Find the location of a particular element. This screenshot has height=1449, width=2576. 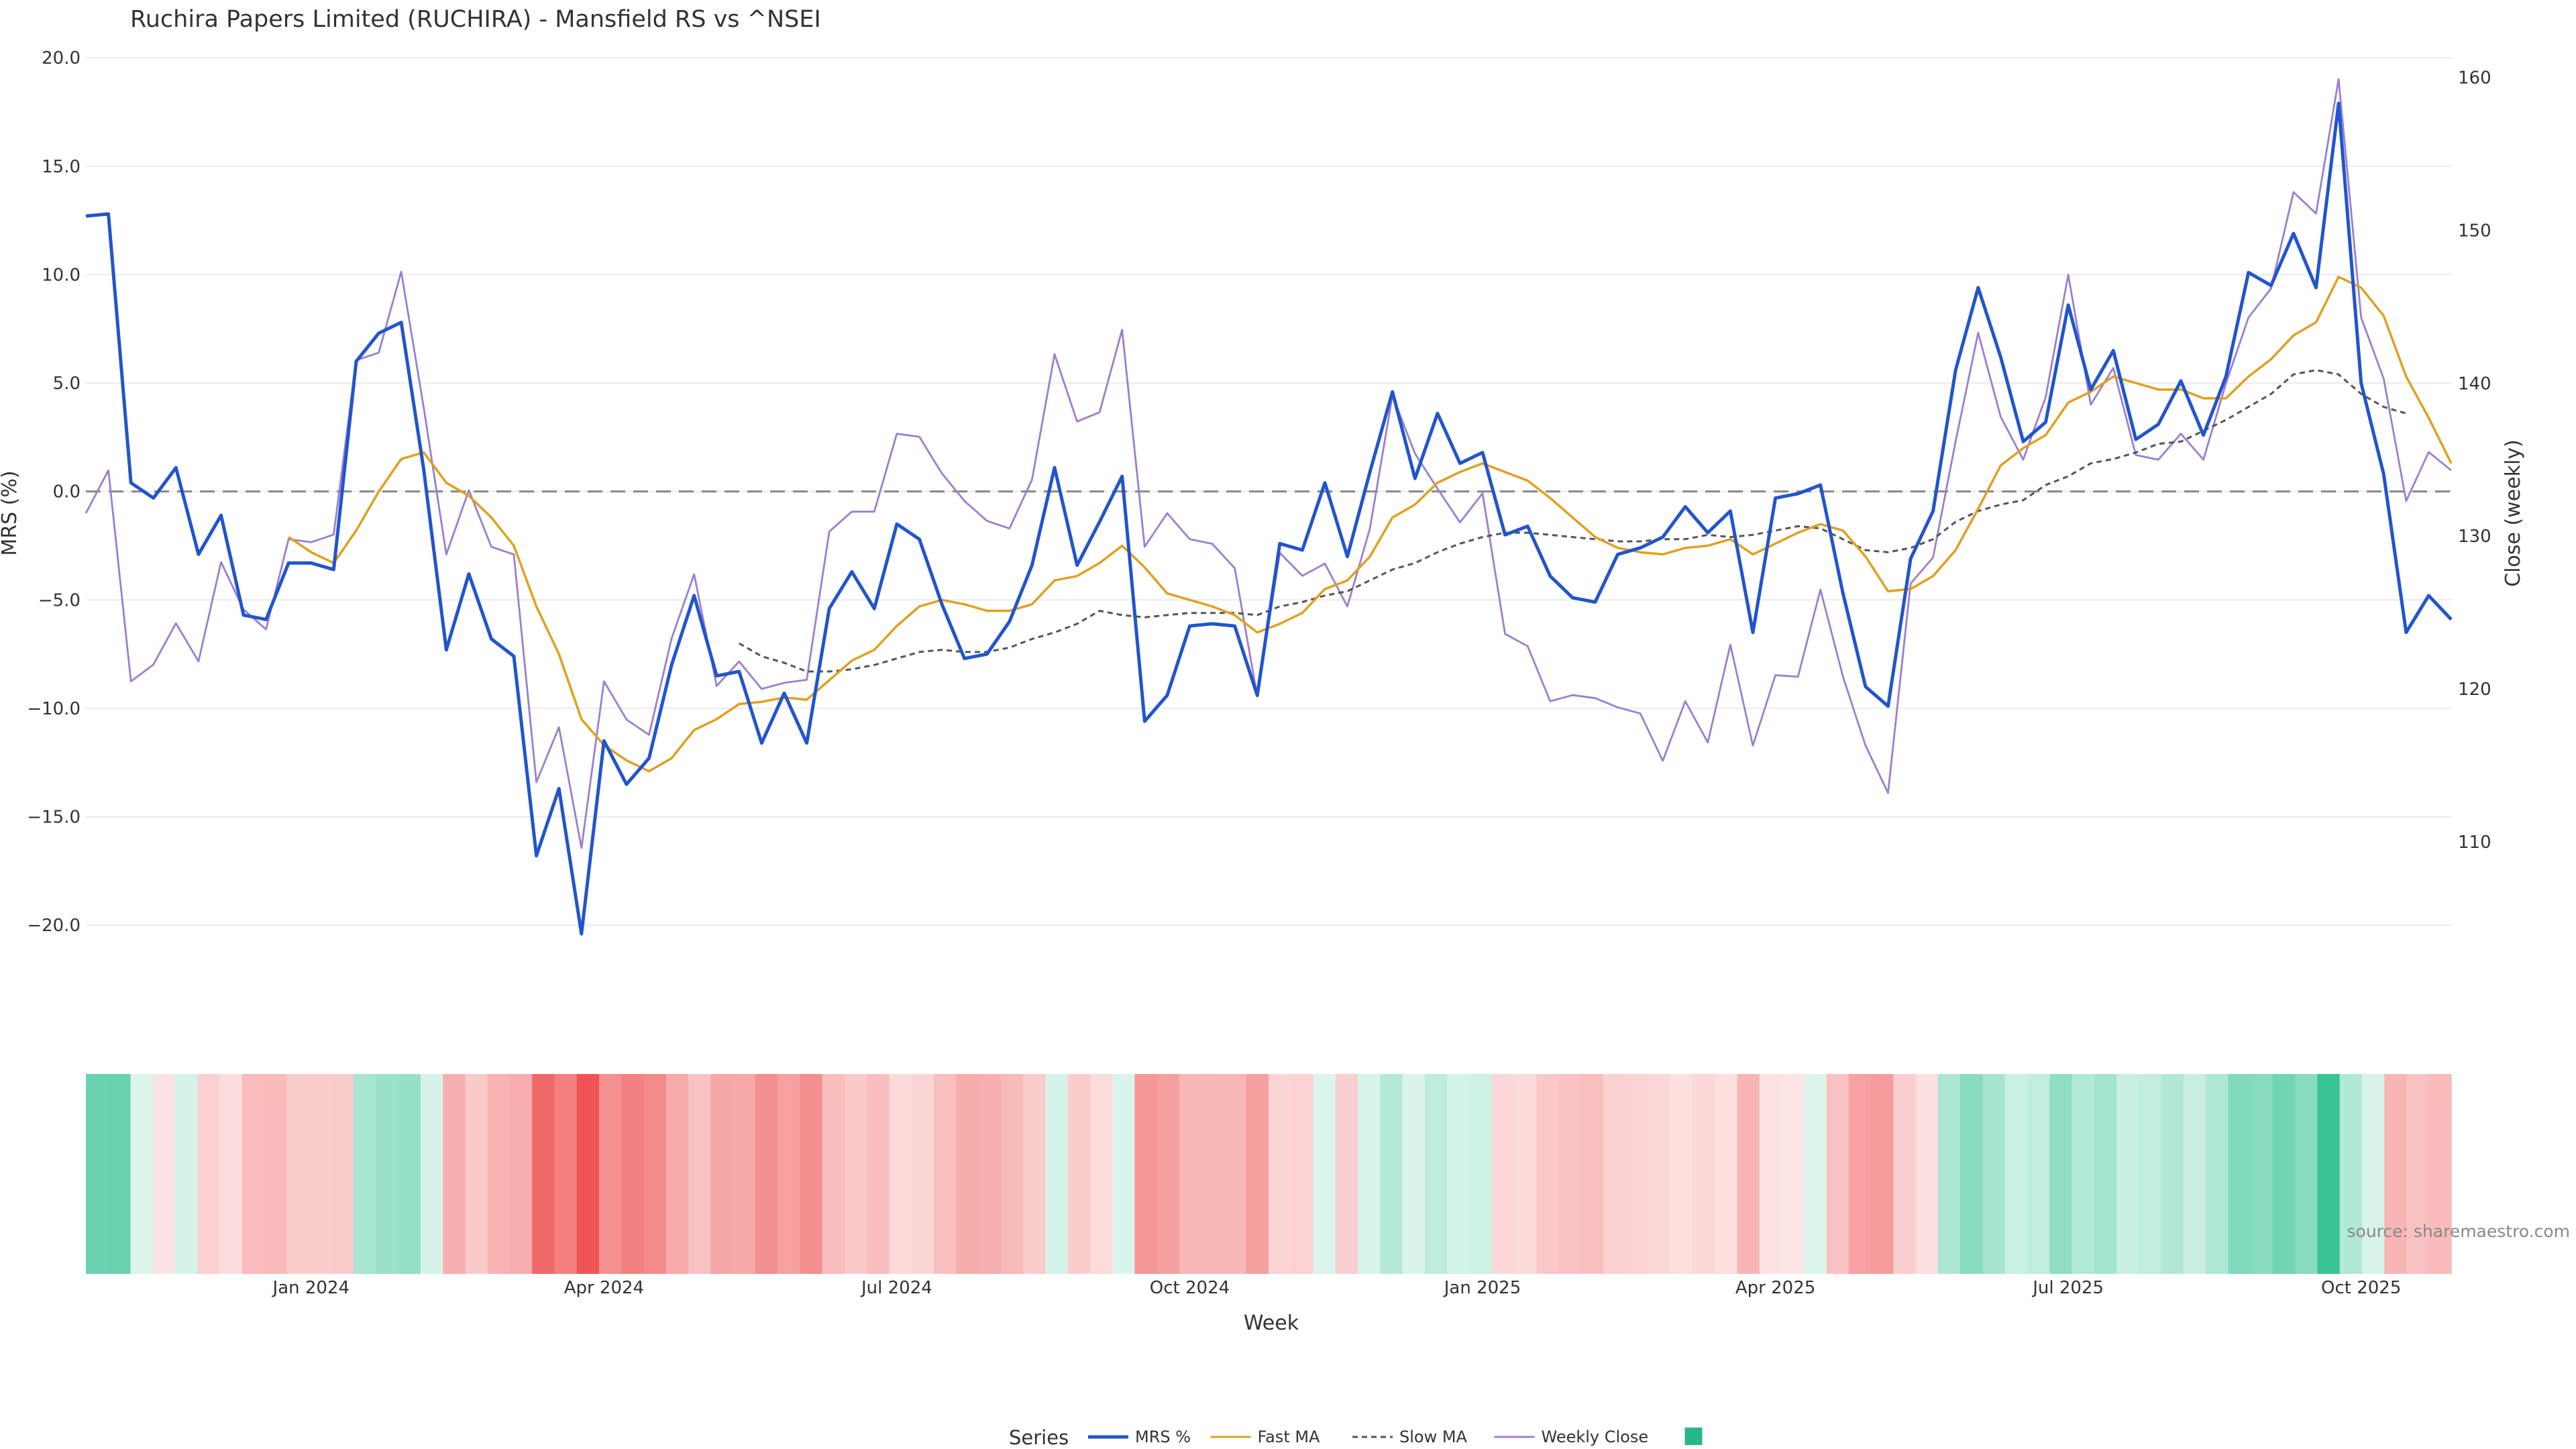

x-tick-label: Jan 2024 is located at coordinates (311, 1288).